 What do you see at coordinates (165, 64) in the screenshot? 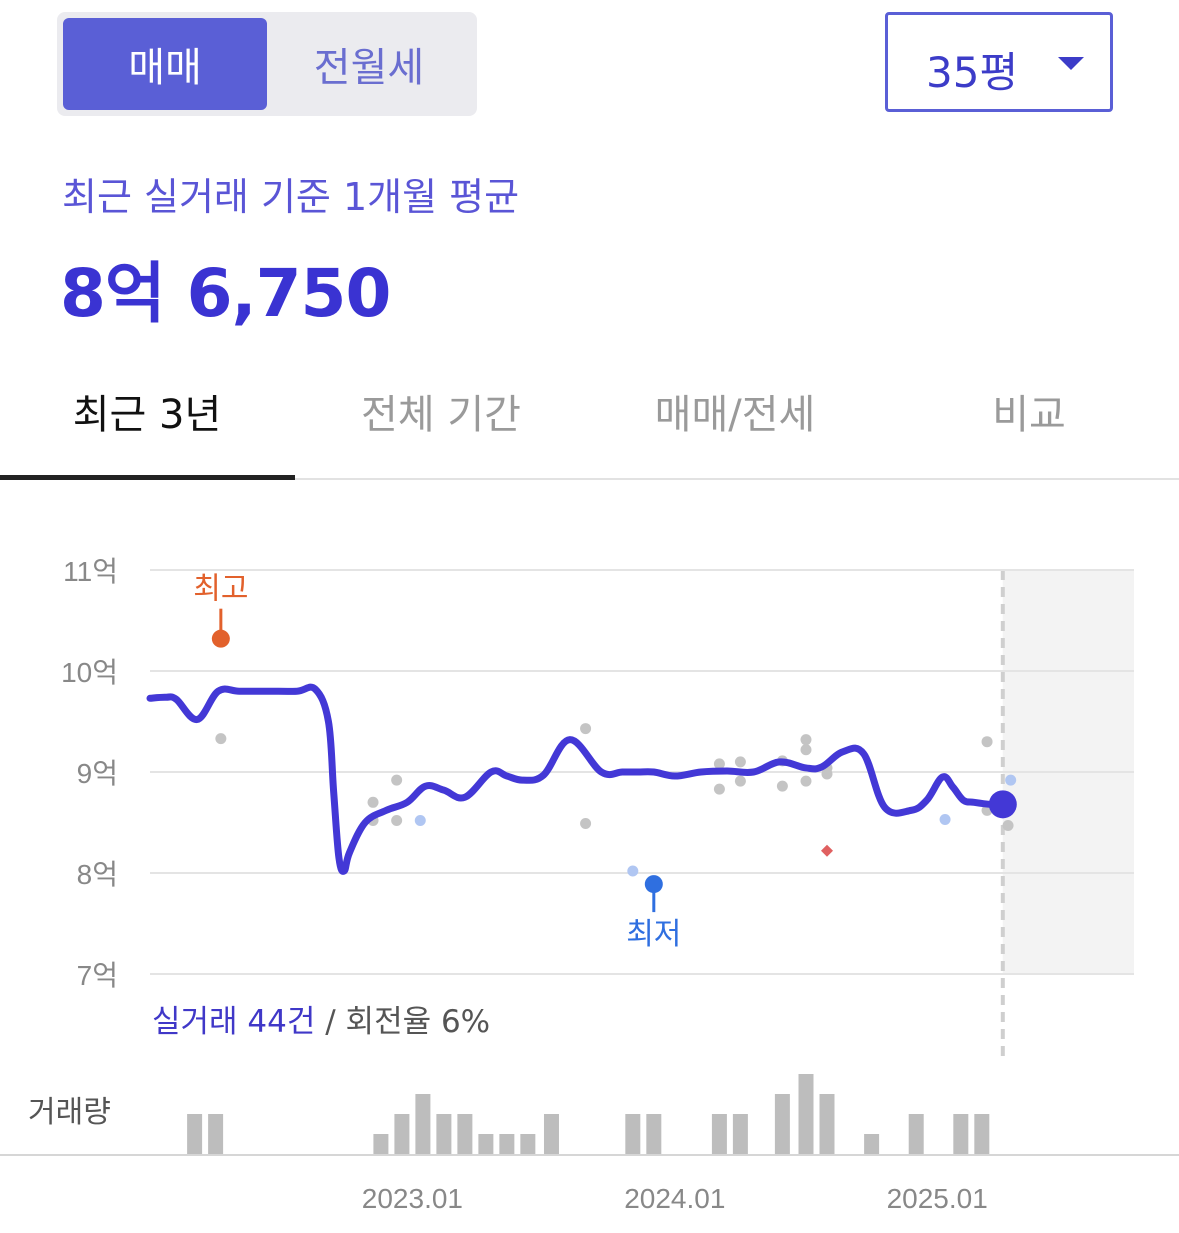
I see `trade-type-sale-button: 매매` at bounding box center [165, 64].